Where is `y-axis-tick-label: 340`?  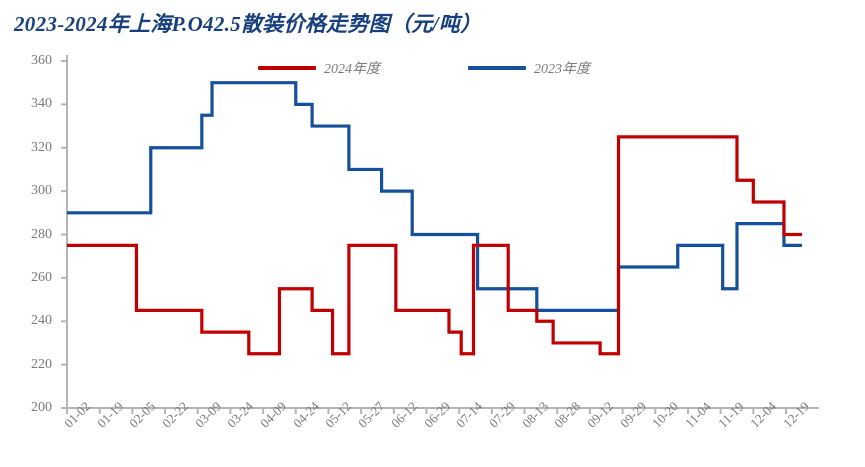 y-axis-tick-label: 340 is located at coordinates (41, 104).